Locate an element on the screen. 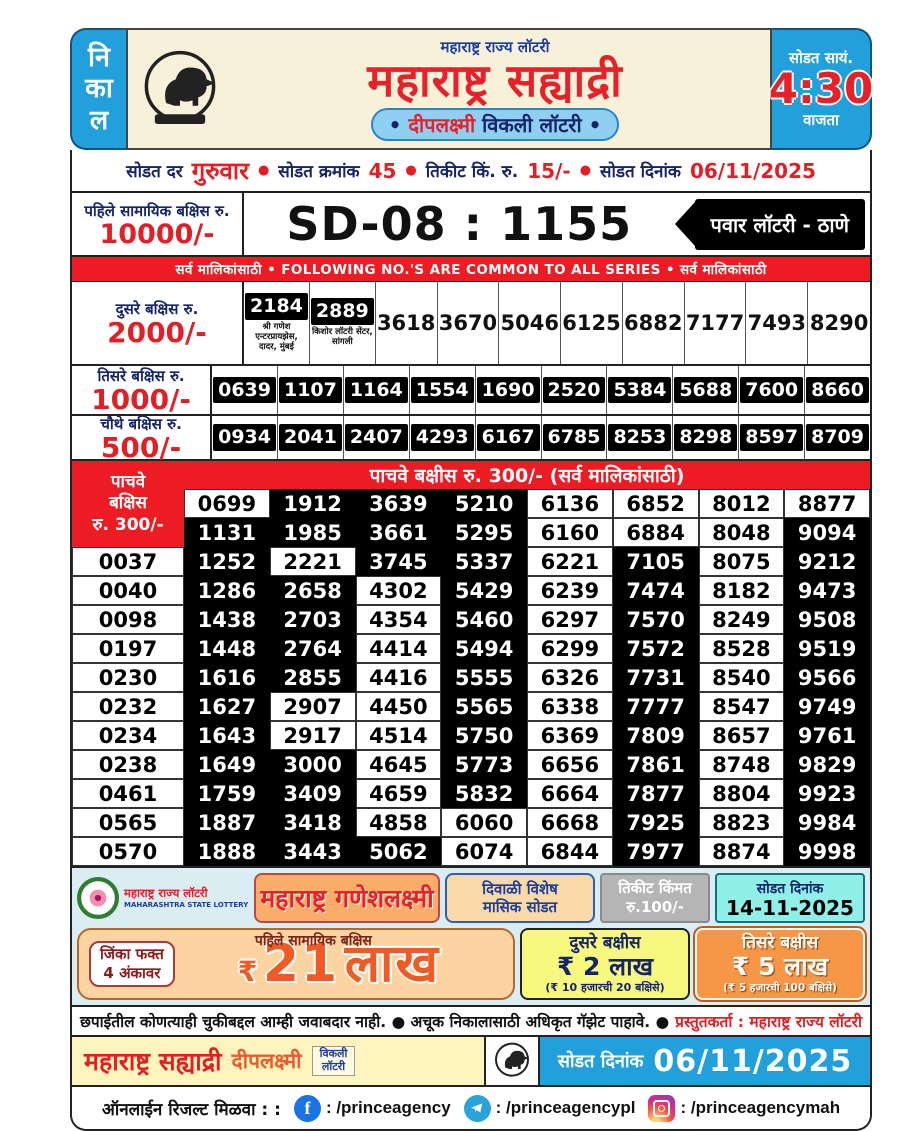 The image size is (922, 1131). draw-no-value: 45 is located at coordinates (382, 170).